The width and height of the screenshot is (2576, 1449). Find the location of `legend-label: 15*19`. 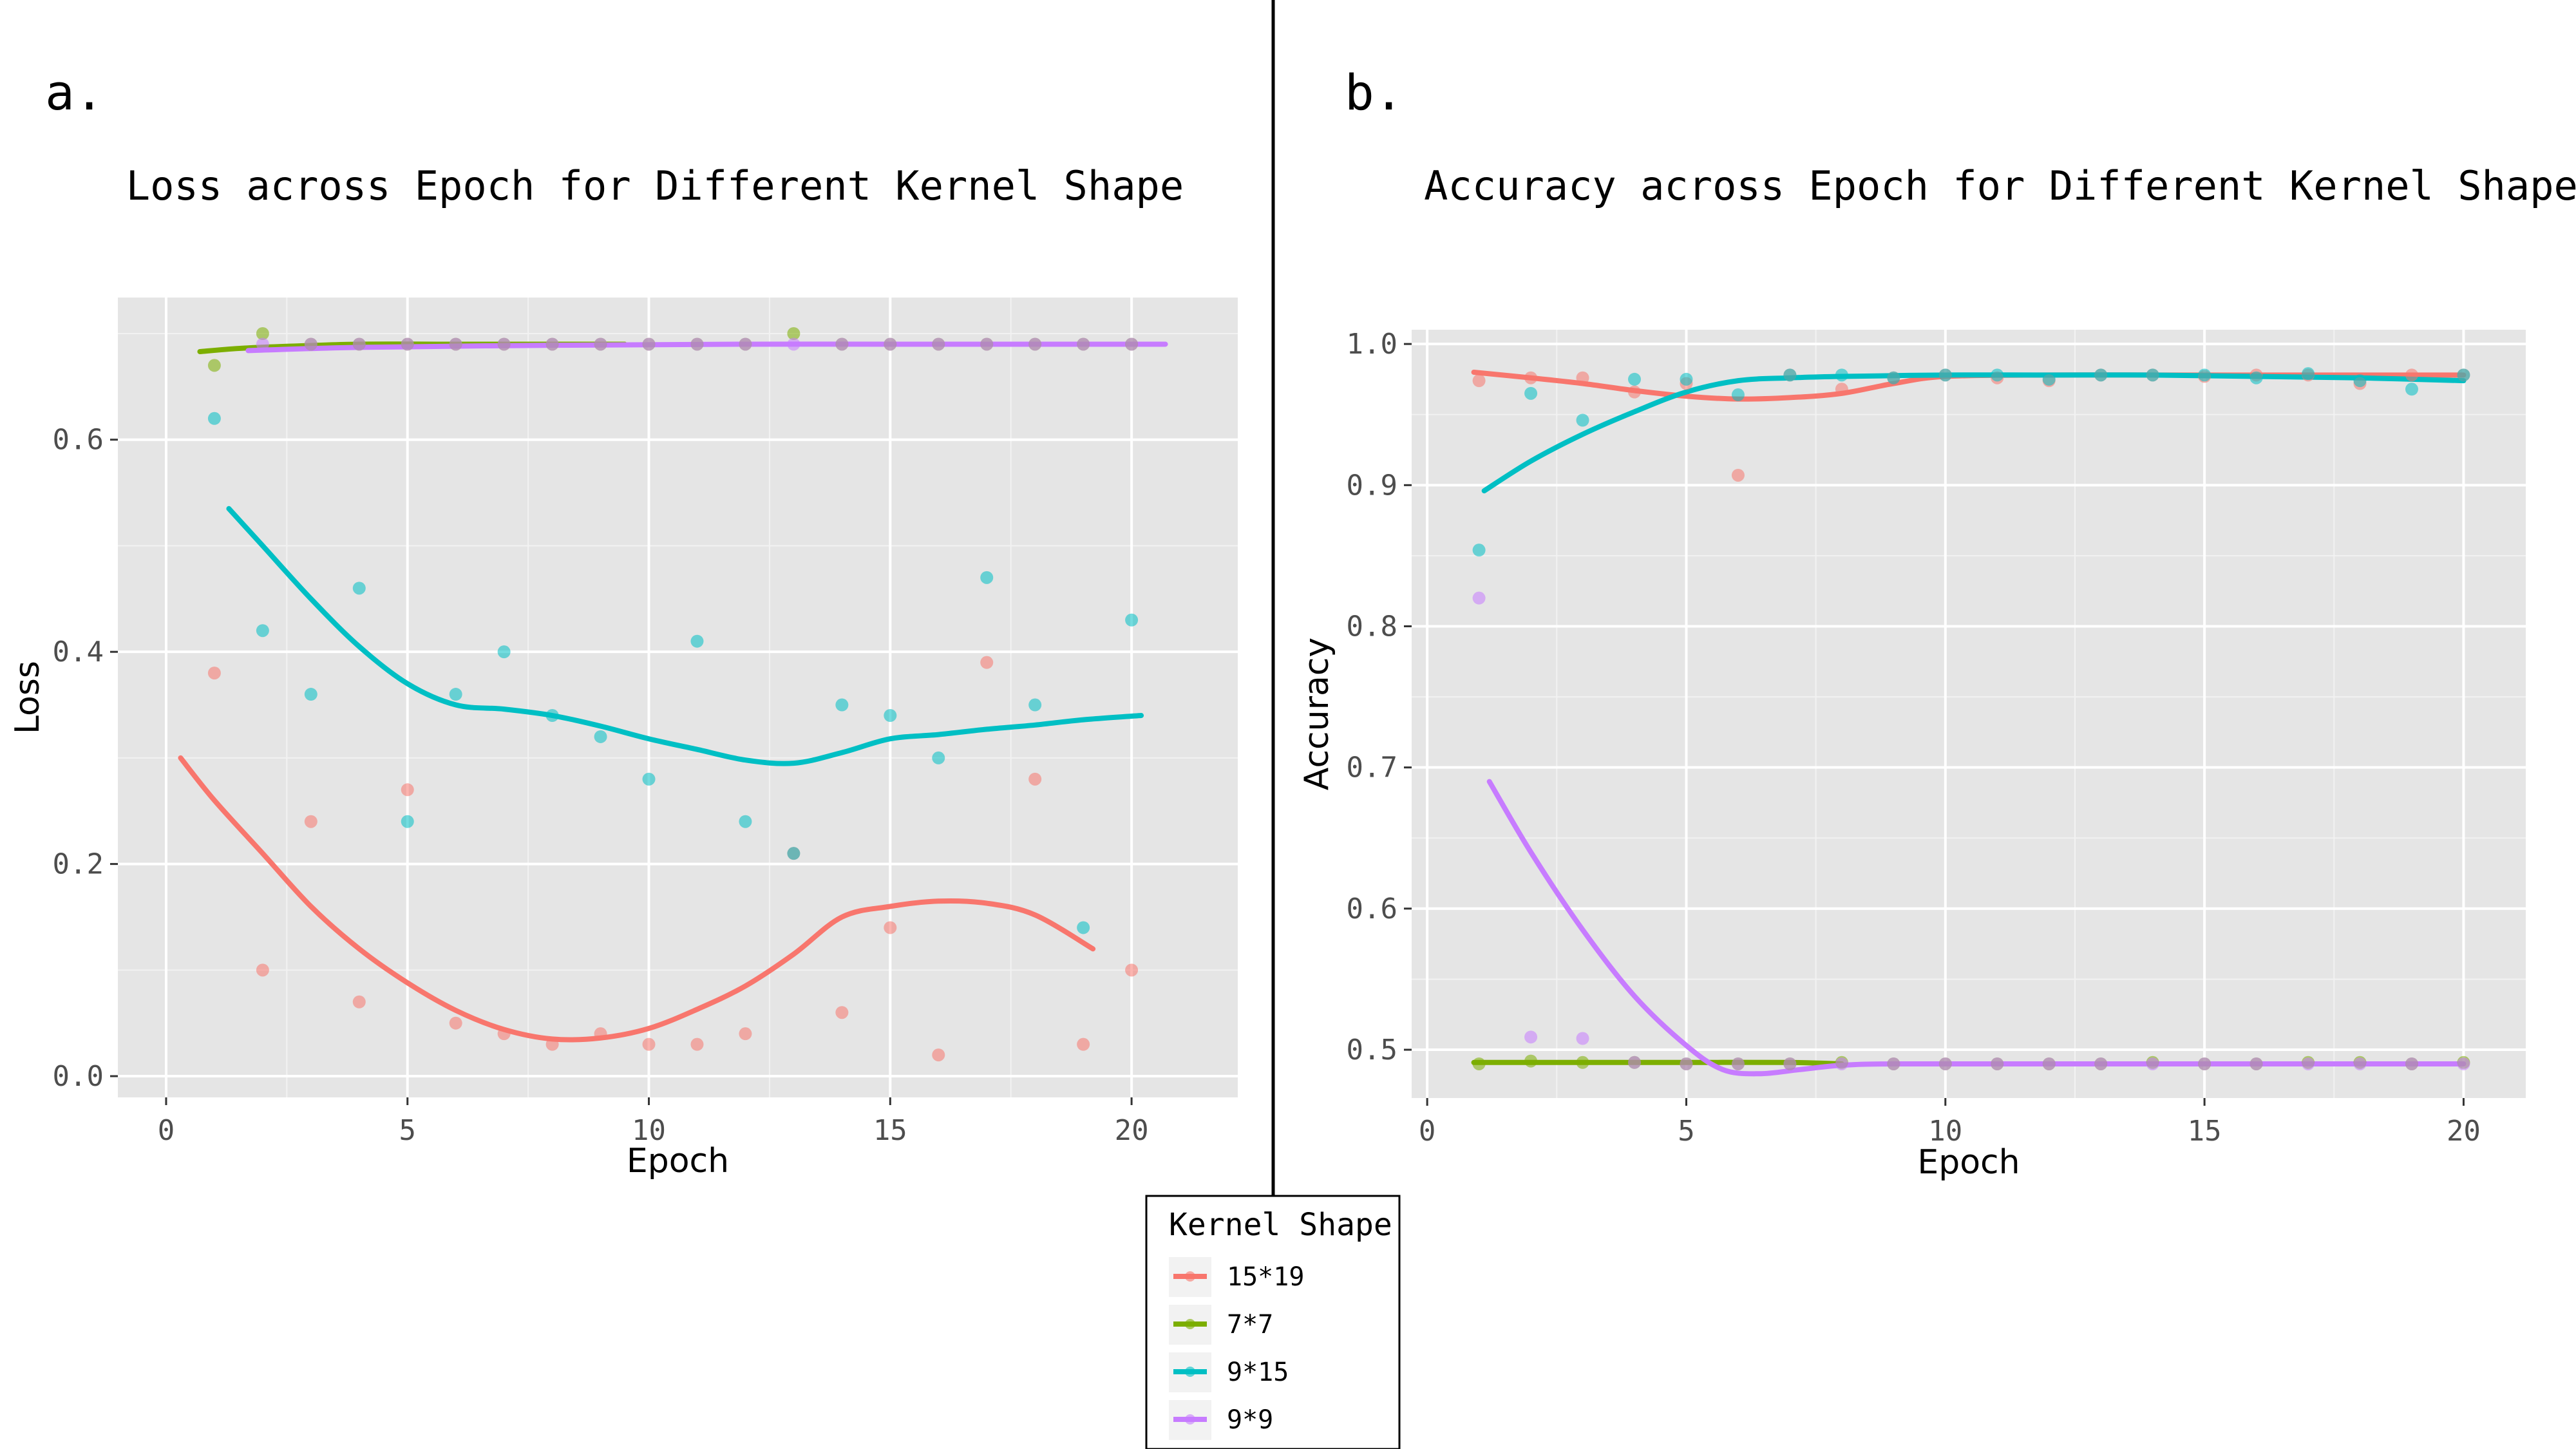

legend-label: 15*19 is located at coordinates (1265, 1277).